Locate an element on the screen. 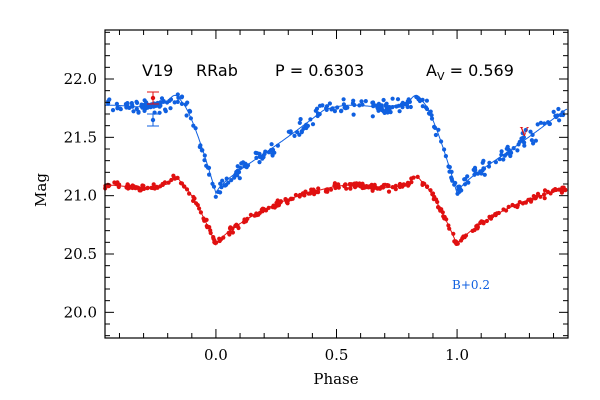  fit-curve is located at coordinates (336, 211).